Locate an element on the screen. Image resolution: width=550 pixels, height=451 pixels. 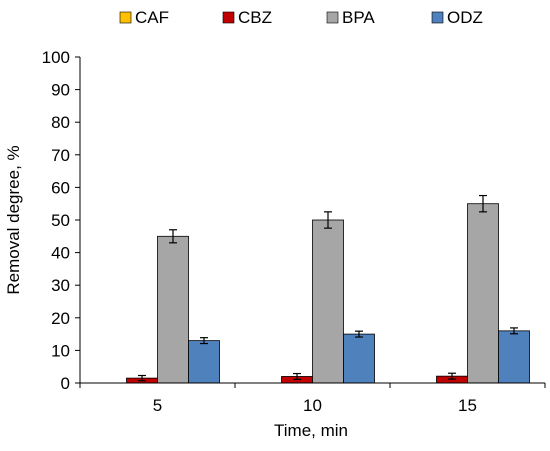
y-tick-label: 100 is located at coordinates (56, 57).